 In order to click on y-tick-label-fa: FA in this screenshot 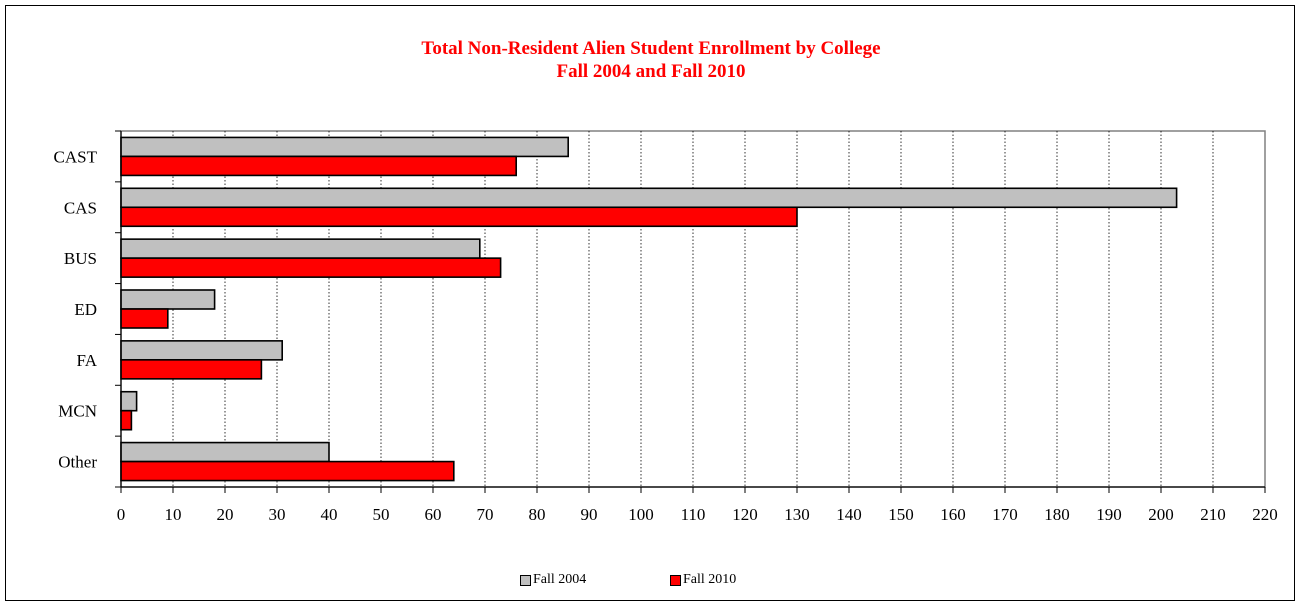, I will do `click(87, 360)`.